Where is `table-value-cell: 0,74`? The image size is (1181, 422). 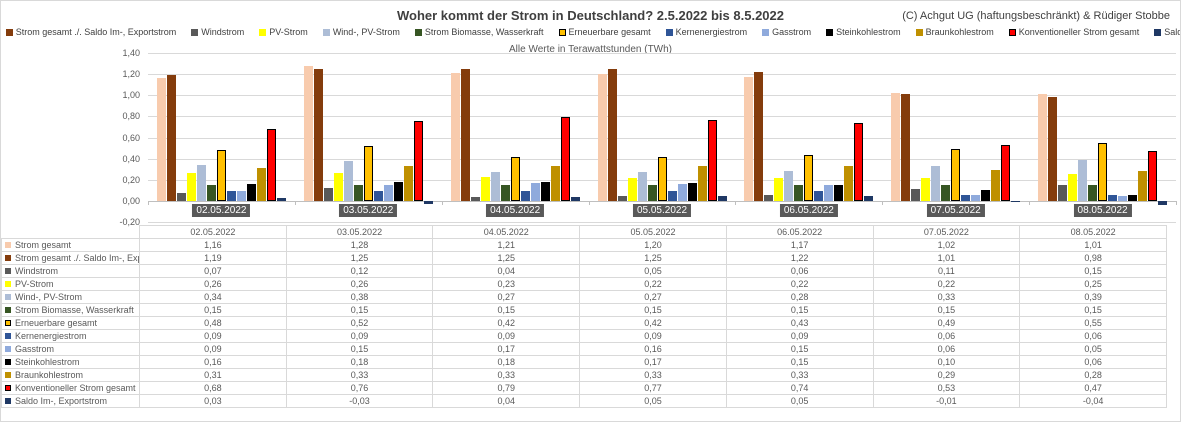
table-value-cell: 0,74 is located at coordinates (799, 388).